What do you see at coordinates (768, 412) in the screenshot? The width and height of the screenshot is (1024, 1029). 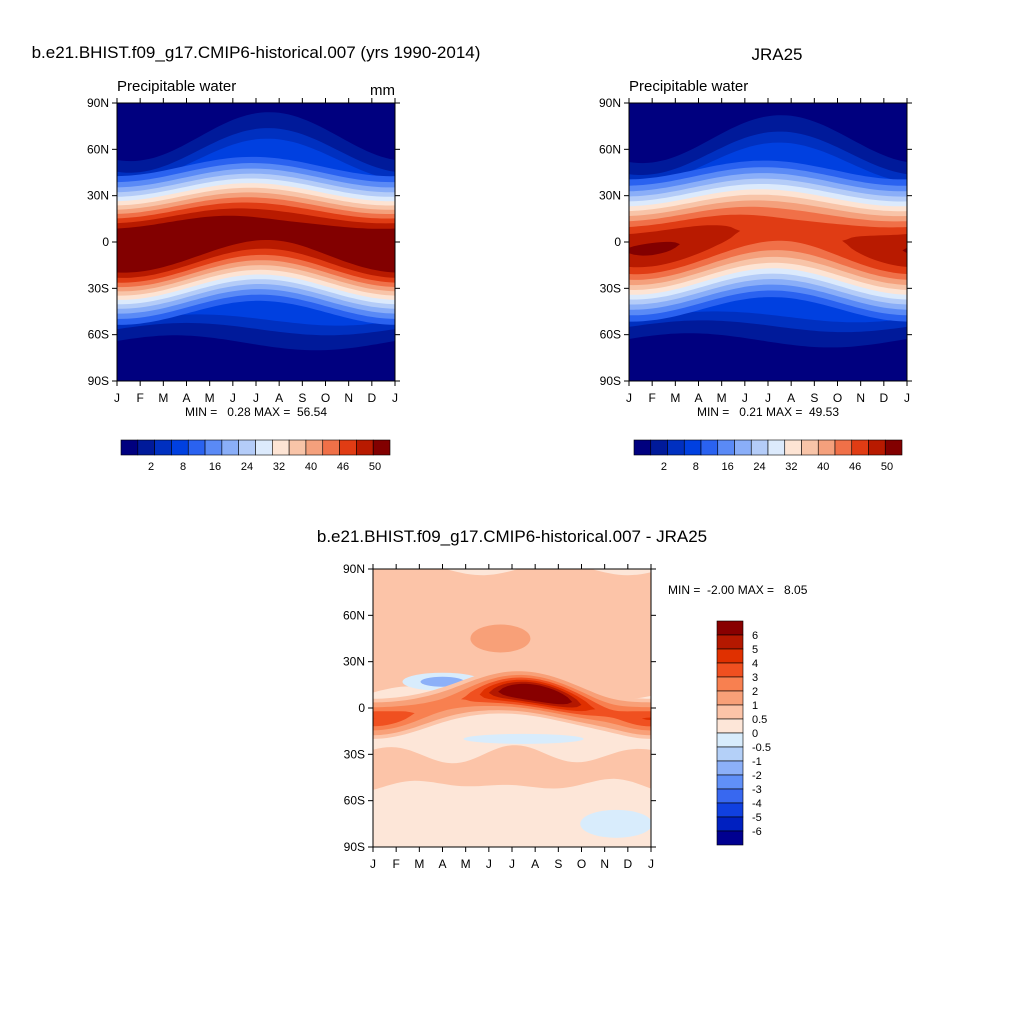 I see `min-max-stats: MIN = 0.21 MAX = 49.53` at bounding box center [768, 412].